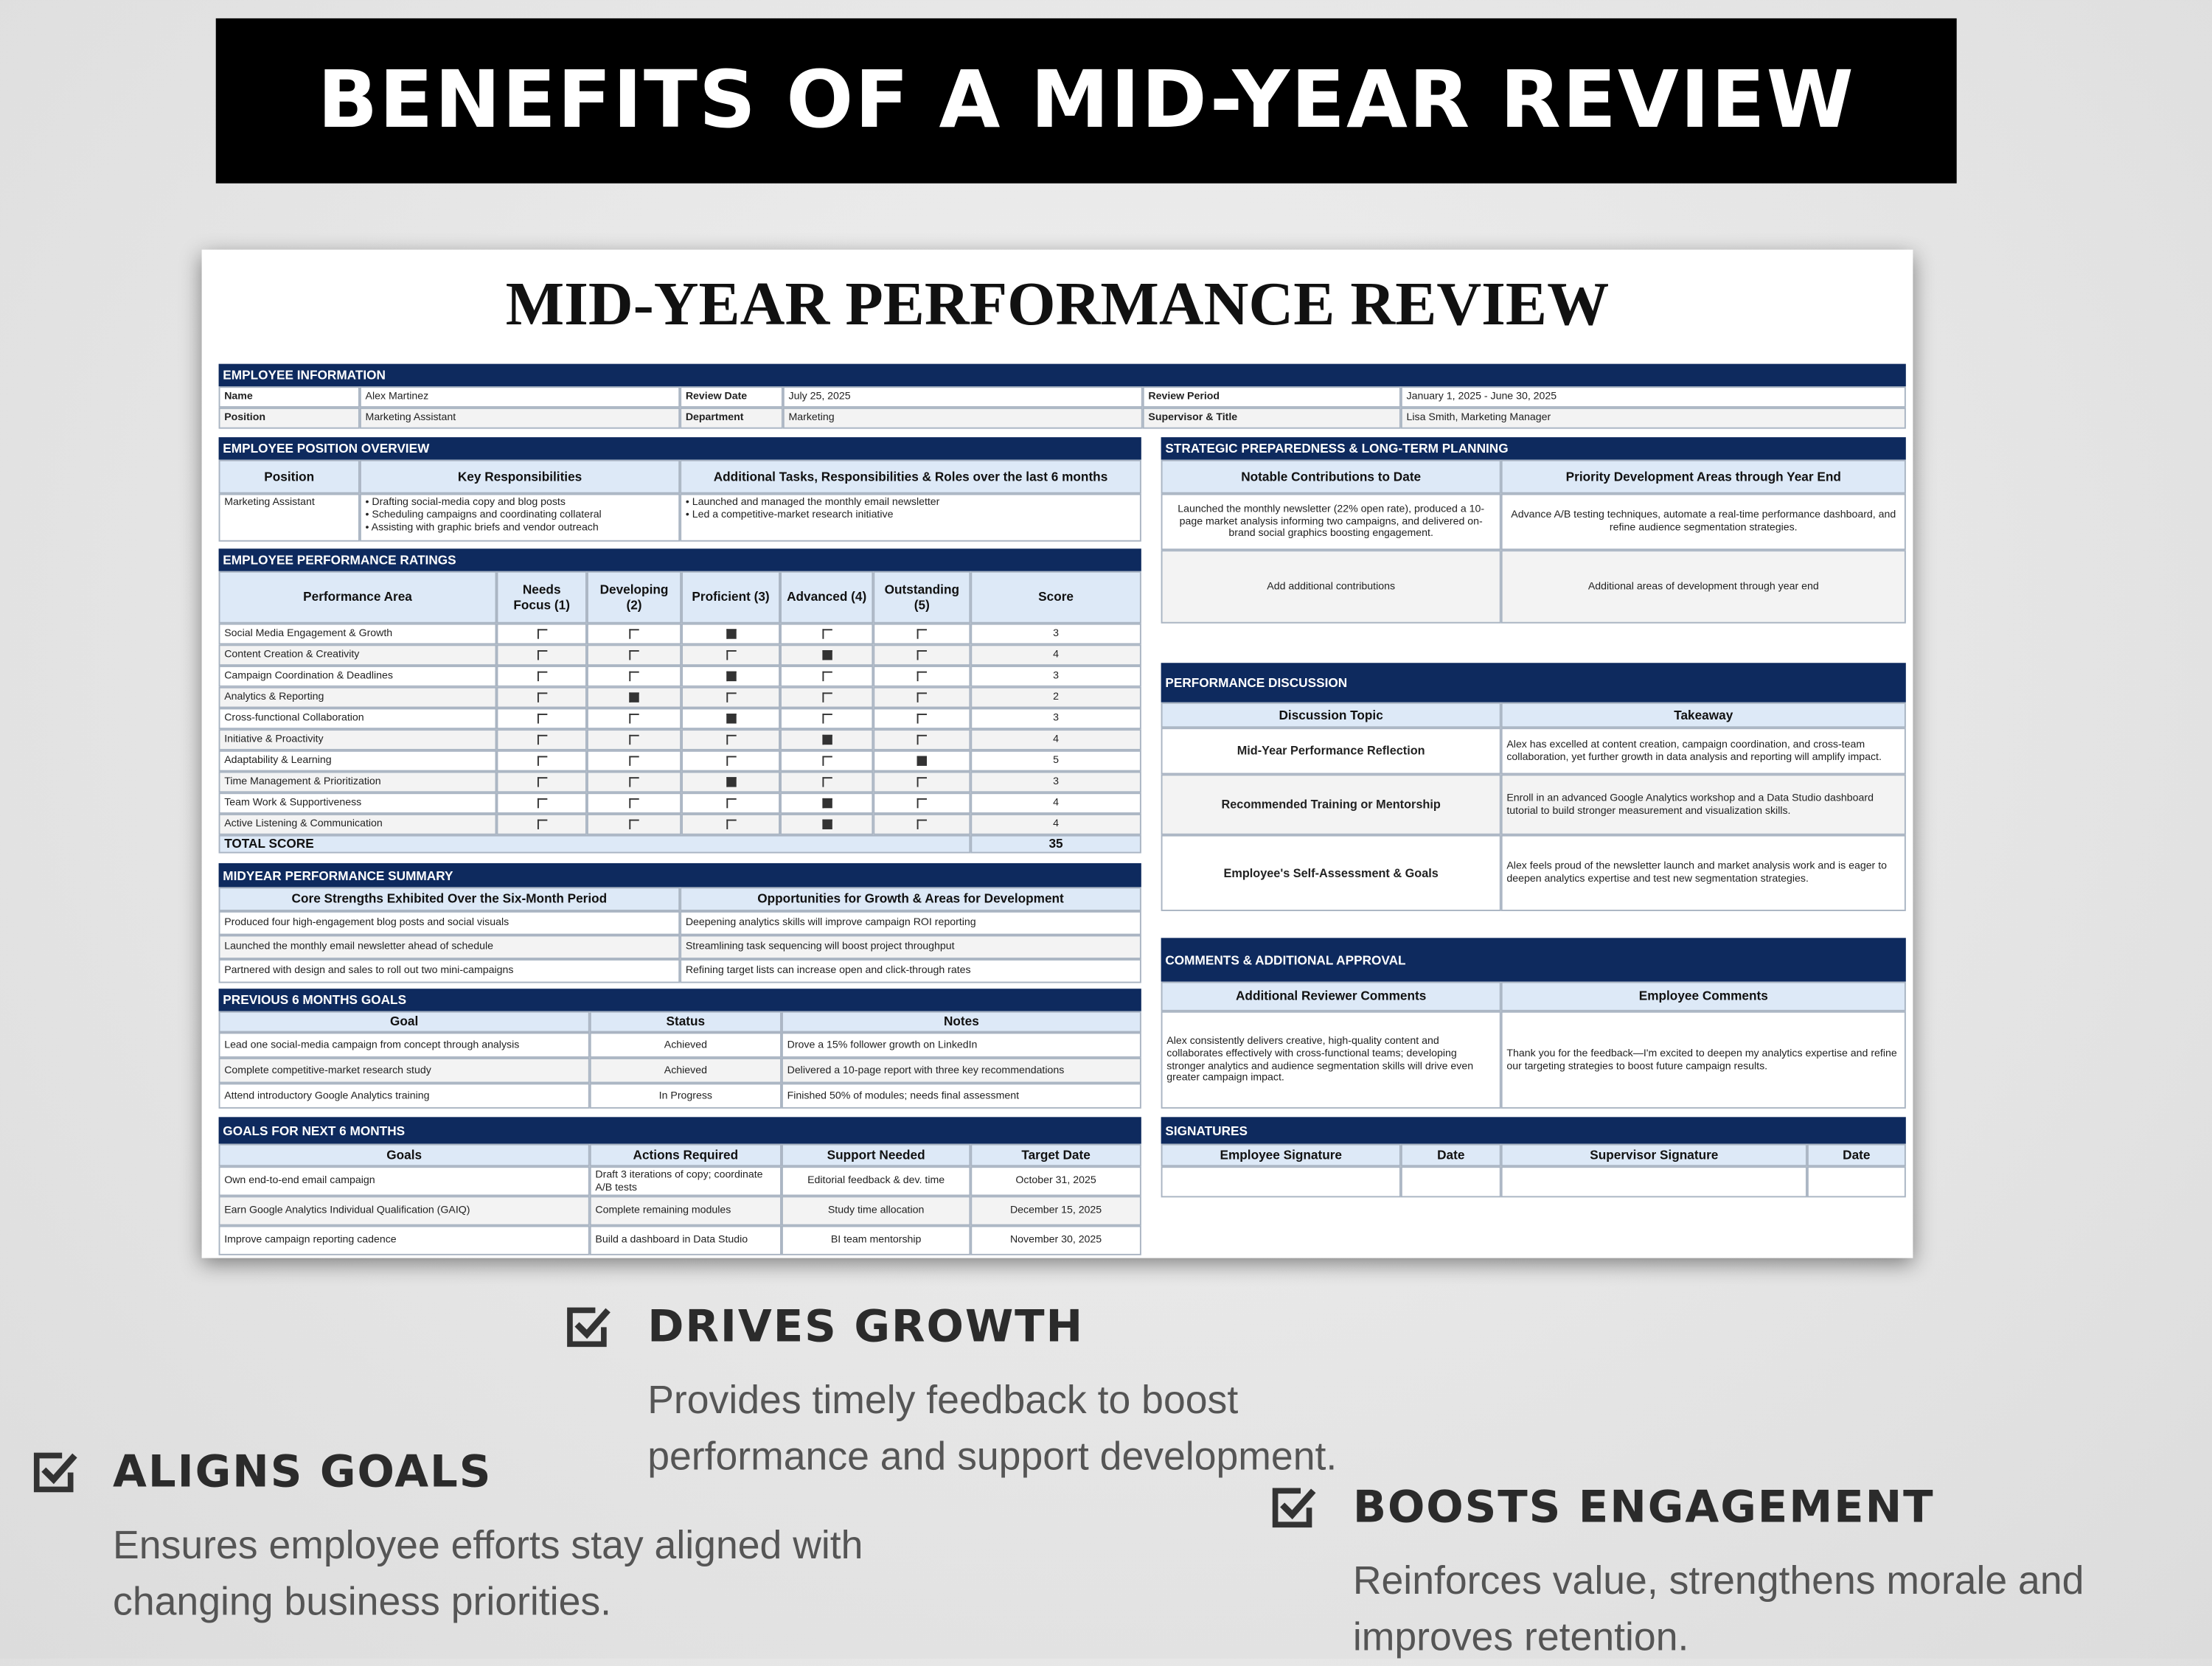 This screenshot has height=1666, width=2212. What do you see at coordinates (679, 1000) in the screenshot?
I see `section-header: PREVIOUS 6 MONTHS GOALS` at bounding box center [679, 1000].